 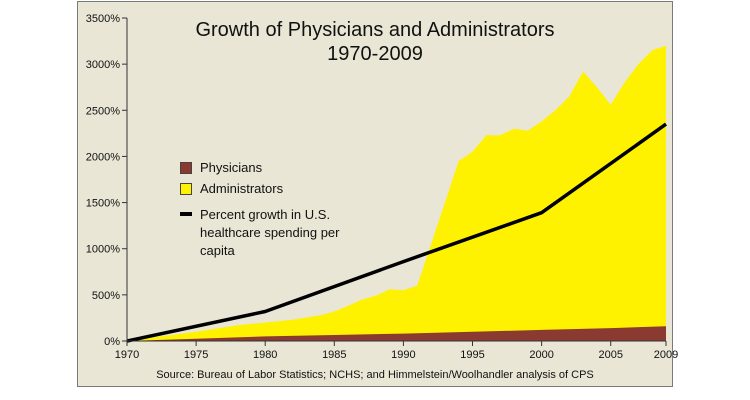 What do you see at coordinates (112, 342) in the screenshot?
I see `y-tick-label: 0%` at bounding box center [112, 342].